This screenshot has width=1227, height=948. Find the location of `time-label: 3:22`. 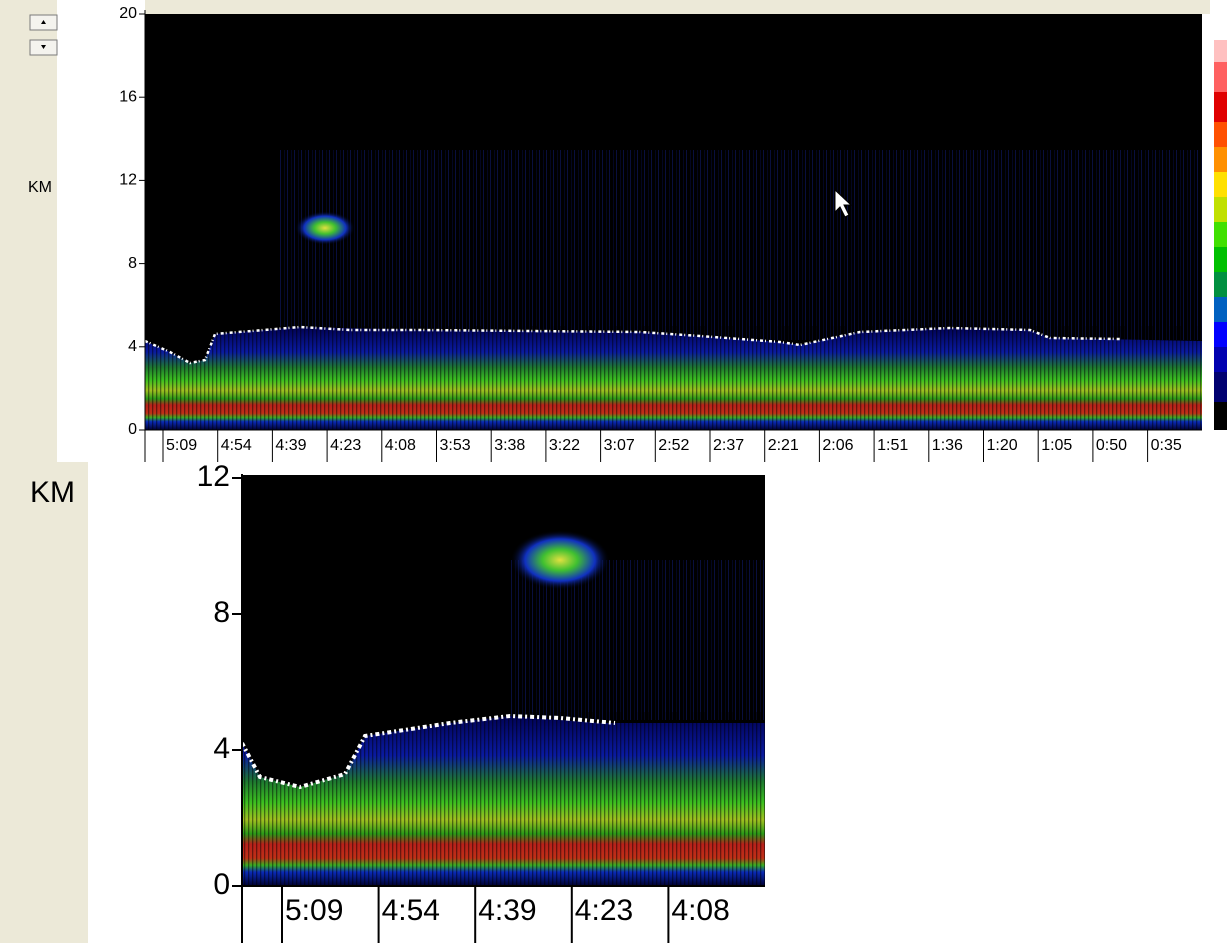

time-label: 3:22 is located at coordinates (564, 445).